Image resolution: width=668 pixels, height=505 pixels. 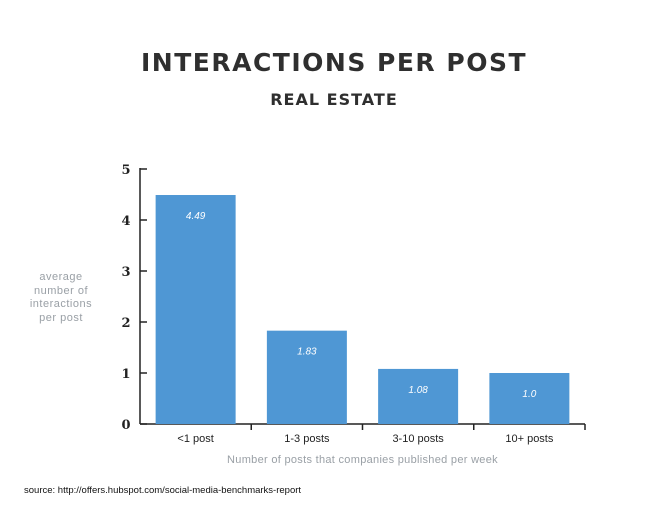 I want to click on data-label: 4.49, so click(x=196, y=216).